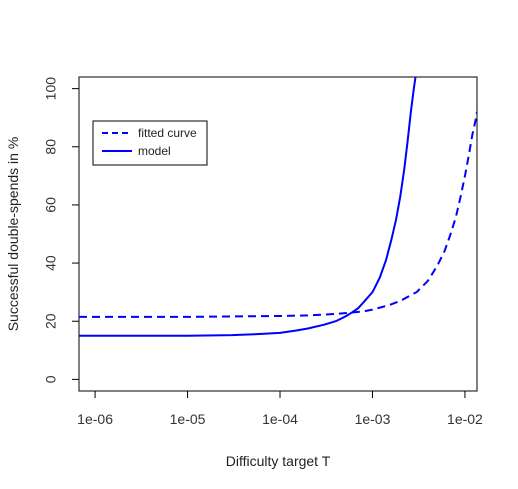 The width and height of the screenshot is (518, 489). I want to click on x-axis-title: Difficulty target T, so click(278, 461).